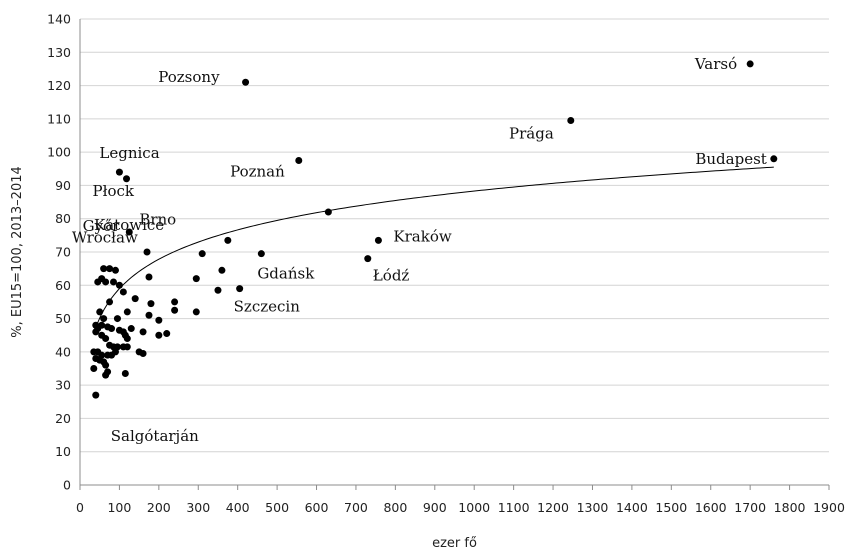 Image resolution: width=857 pixels, height=554 pixels. What do you see at coordinates (59, 52) in the screenshot?
I see `y-tick-label: 130` at bounding box center [59, 52].